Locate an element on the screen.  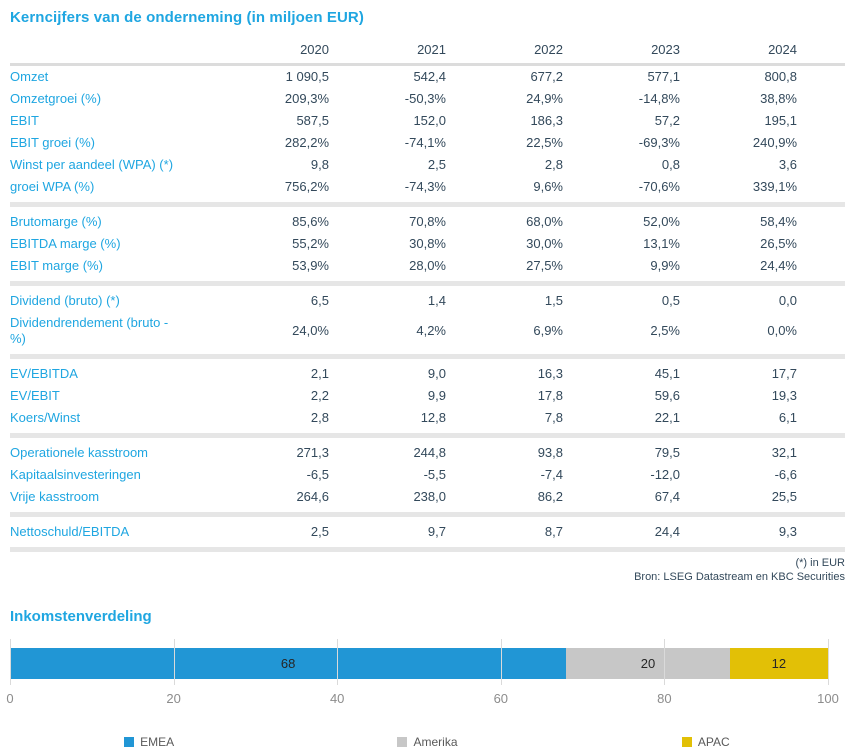
row-label: EBITDA marge (%) is located at coordinates (65, 243).